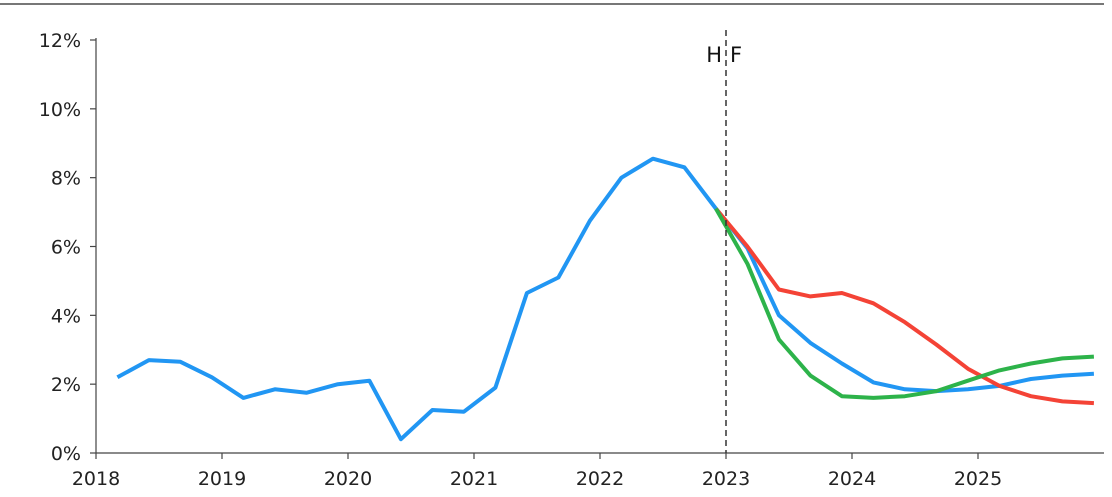 Image resolution: width=1112 pixels, height=497 pixels. I want to click on x-tick-label: 2020, so click(348, 479).